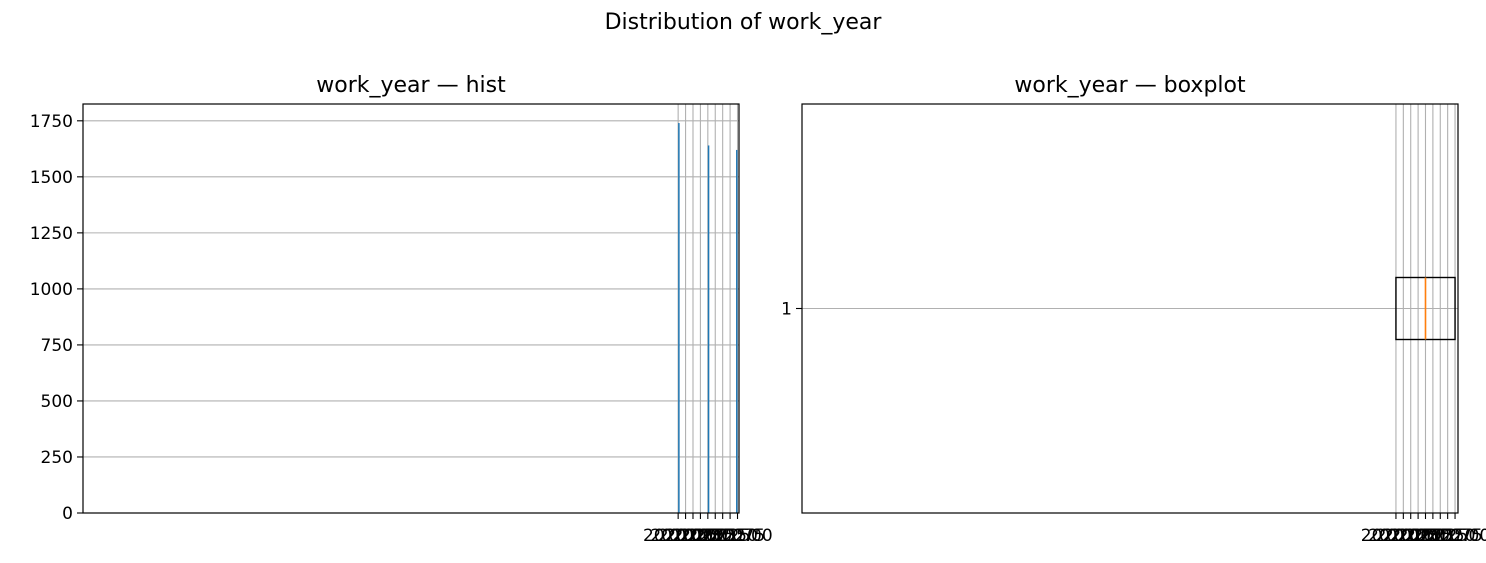  What do you see at coordinates (1411, 536) in the screenshot?
I see `boxplot-x-tick-label: 2020.50` at bounding box center [1411, 536].